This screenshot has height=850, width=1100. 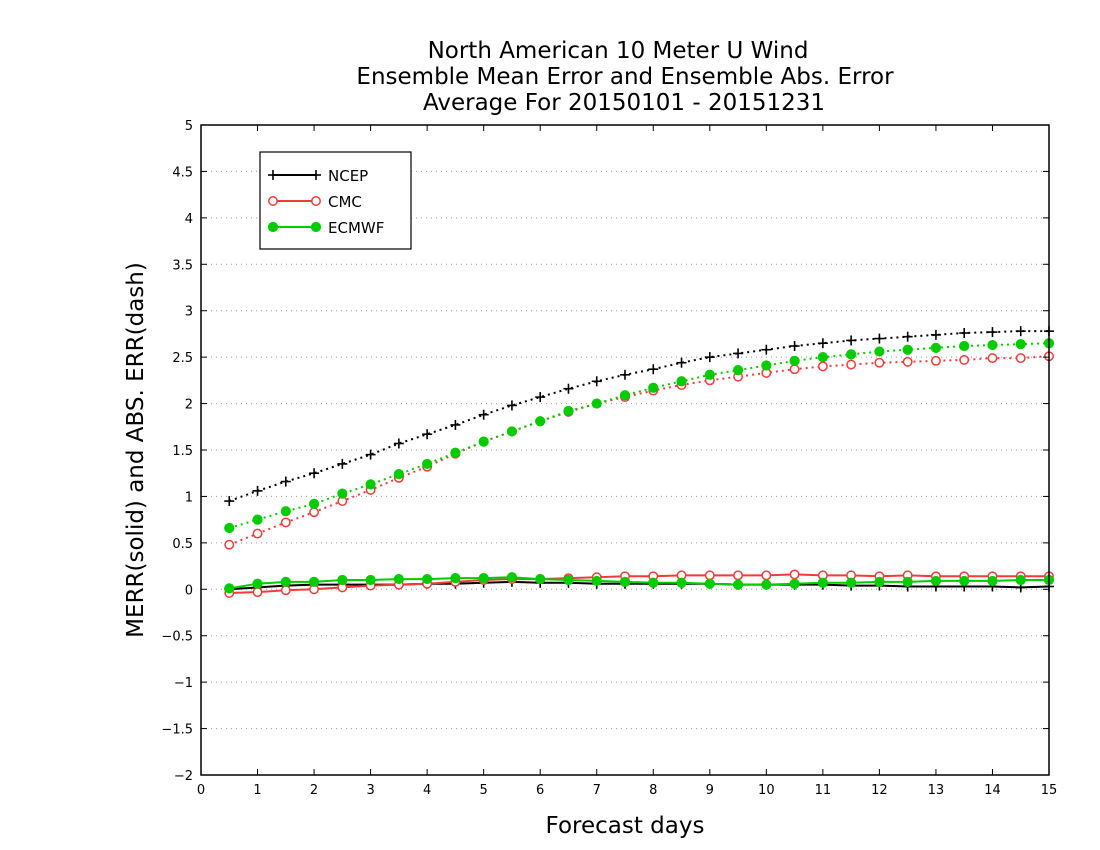 What do you see at coordinates (136, 450) in the screenshot?
I see `y-axis-label: MERR(solid) and ABS. ERR(dash)` at bounding box center [136, 450].